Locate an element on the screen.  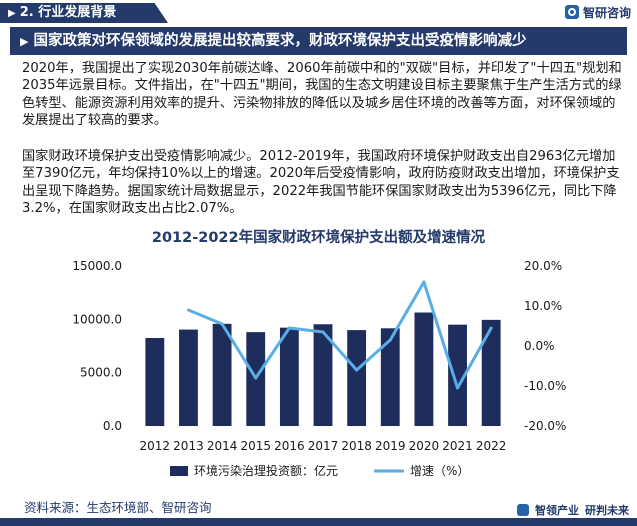
footer-slogan-left: 智领产业 is located at coordinates (557, 510).